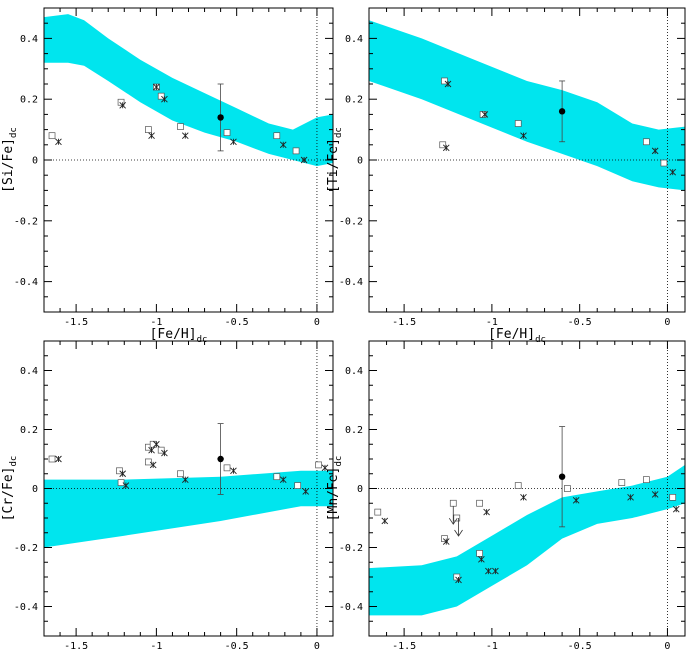  I want to click on y-axis-label: [Ti/Fe]dc, so click(335, 160).